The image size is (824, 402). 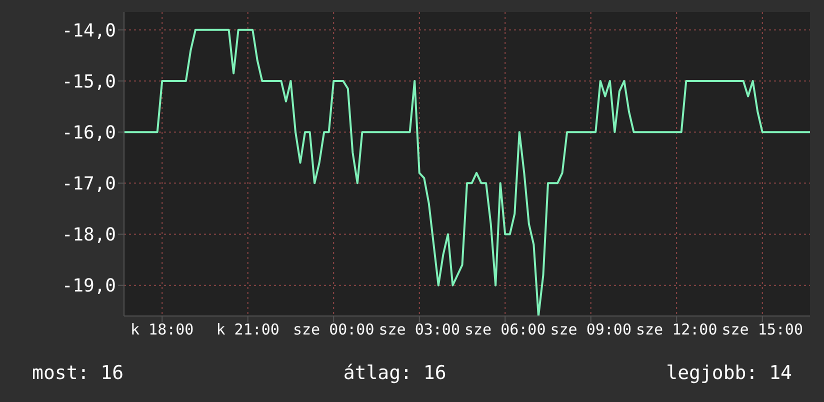 What do you see at coordinates (89, 286) in the screenshot?
I see `y-tick-label: -19,0` at bounding box center [89, 286].